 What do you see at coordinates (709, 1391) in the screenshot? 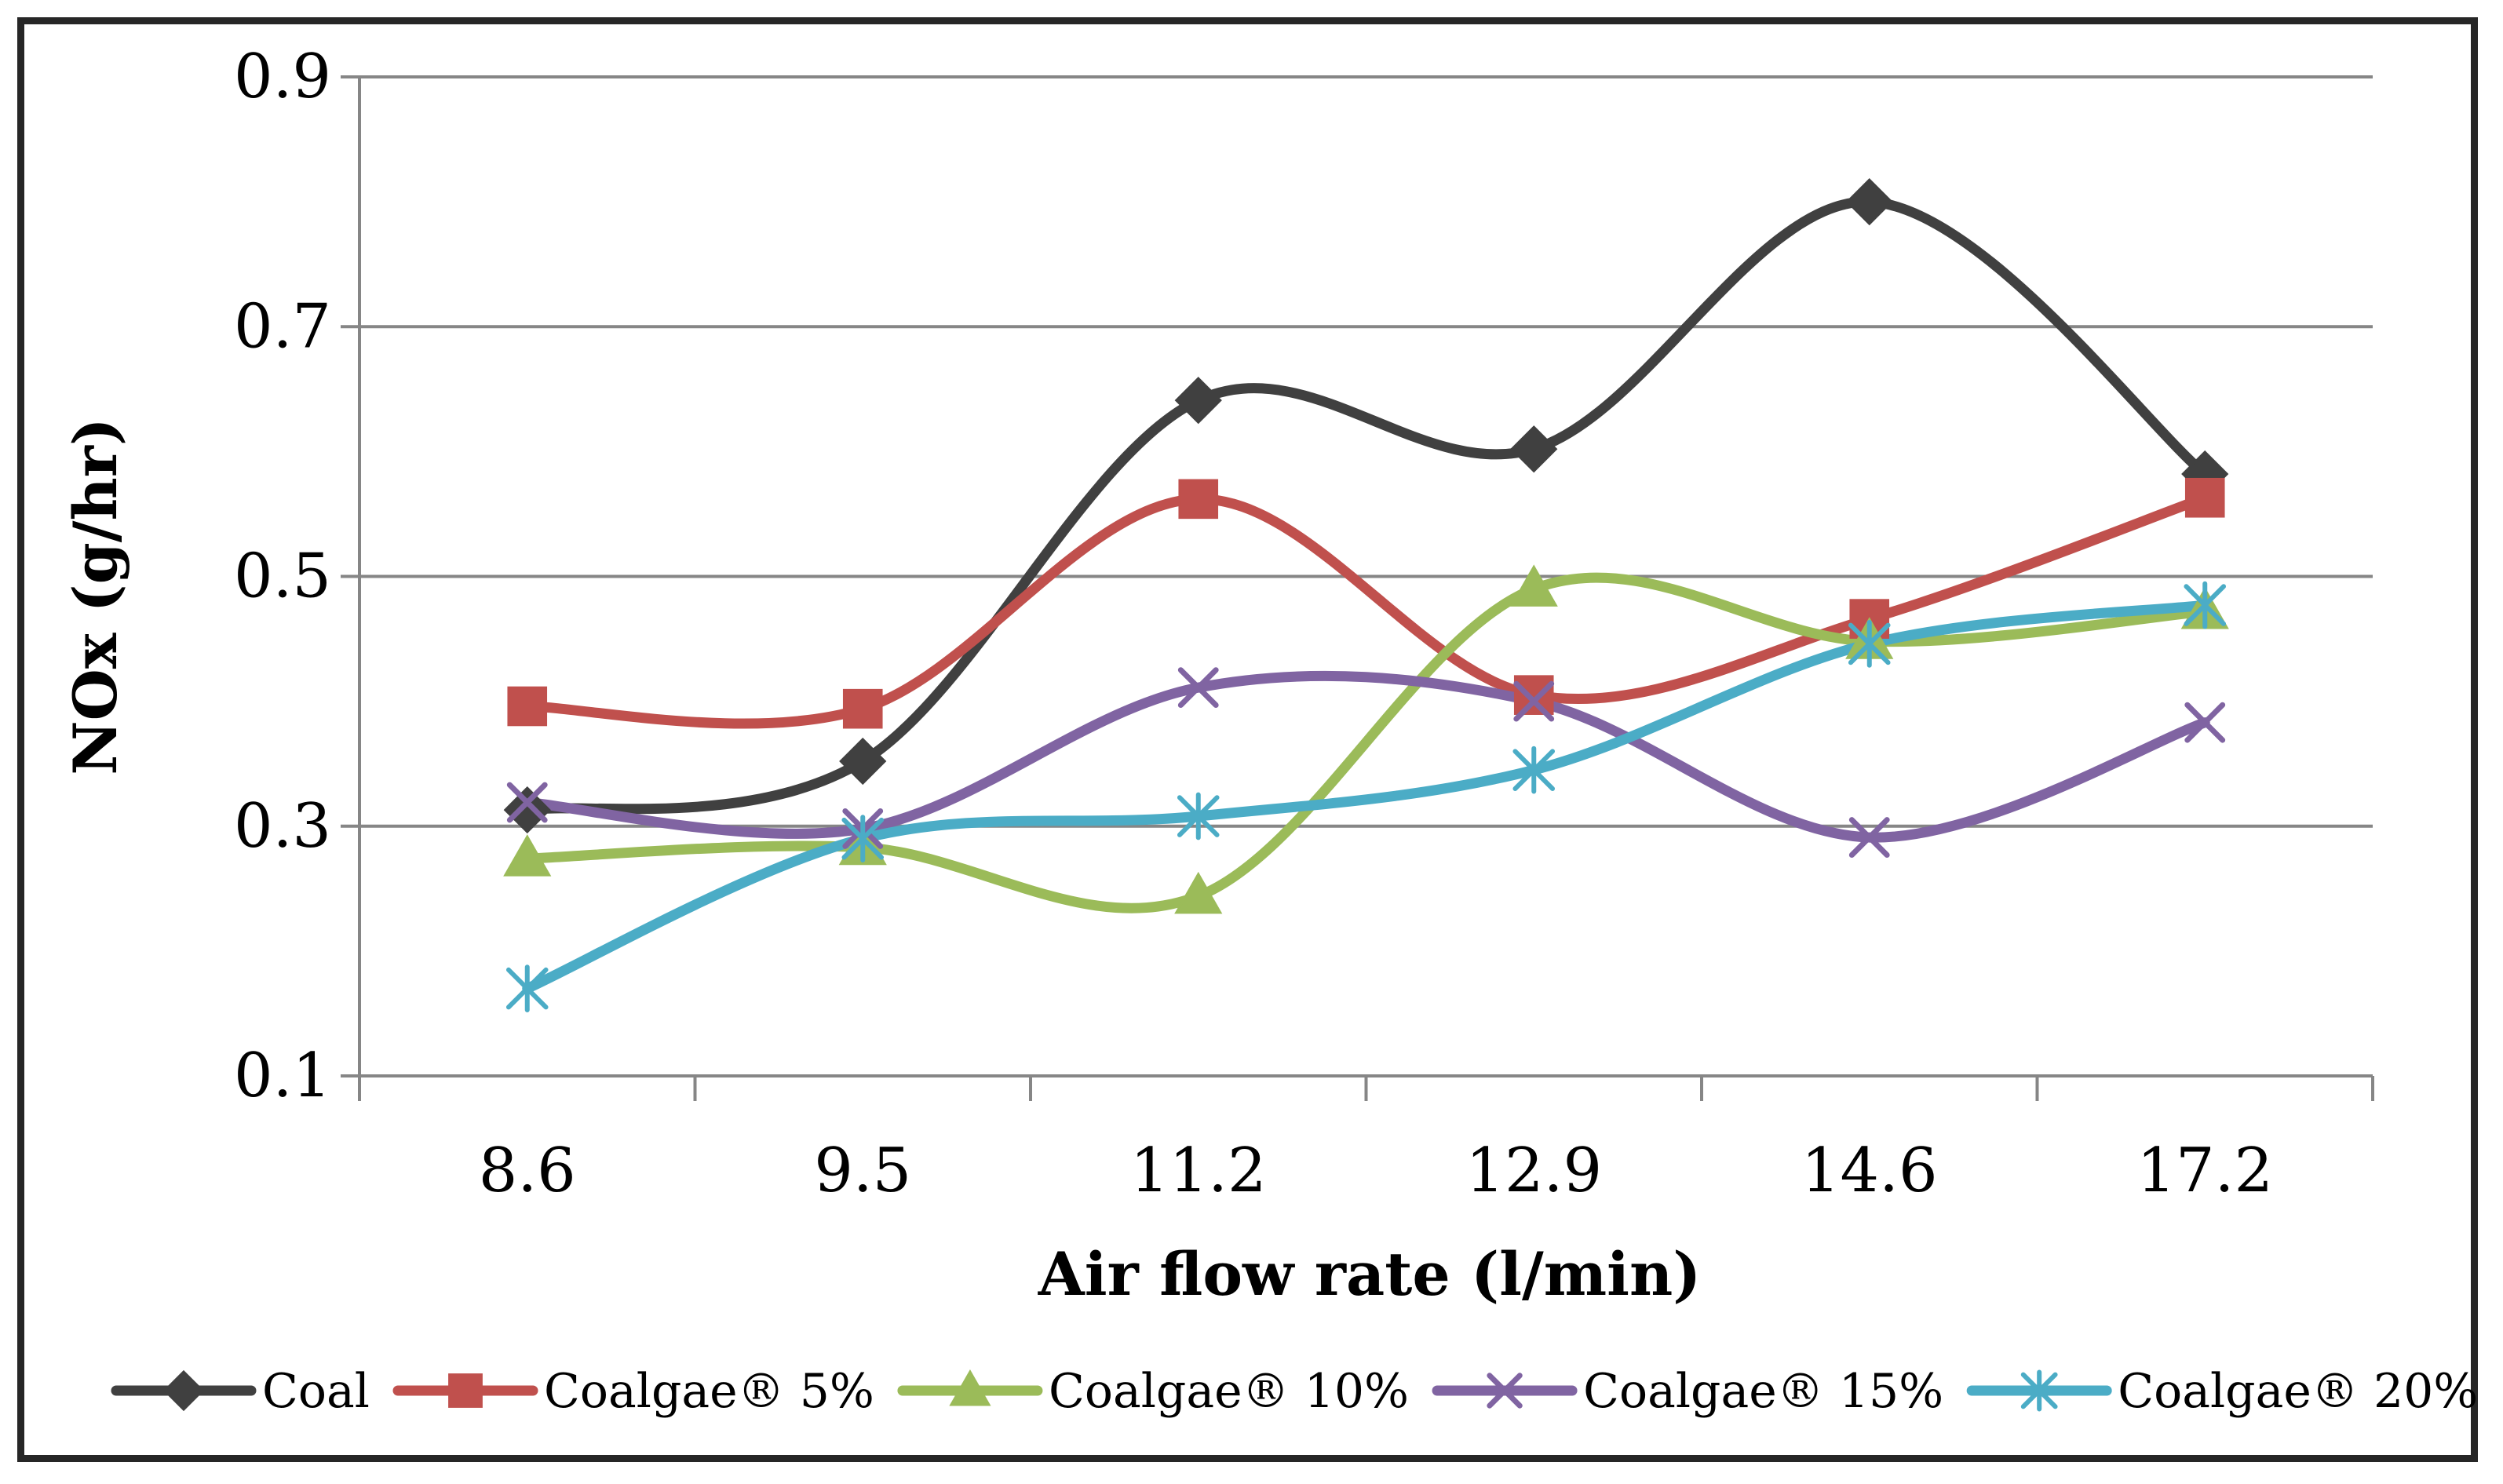
I see `legend-label: Coalgae® 5%` at bounding box center [709, 1391].